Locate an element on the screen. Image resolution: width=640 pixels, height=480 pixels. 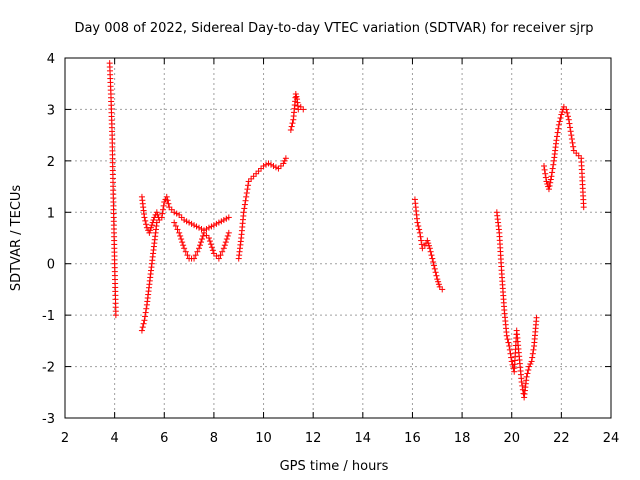
x-tick-label: 24 is located at coordinates (611, 438).